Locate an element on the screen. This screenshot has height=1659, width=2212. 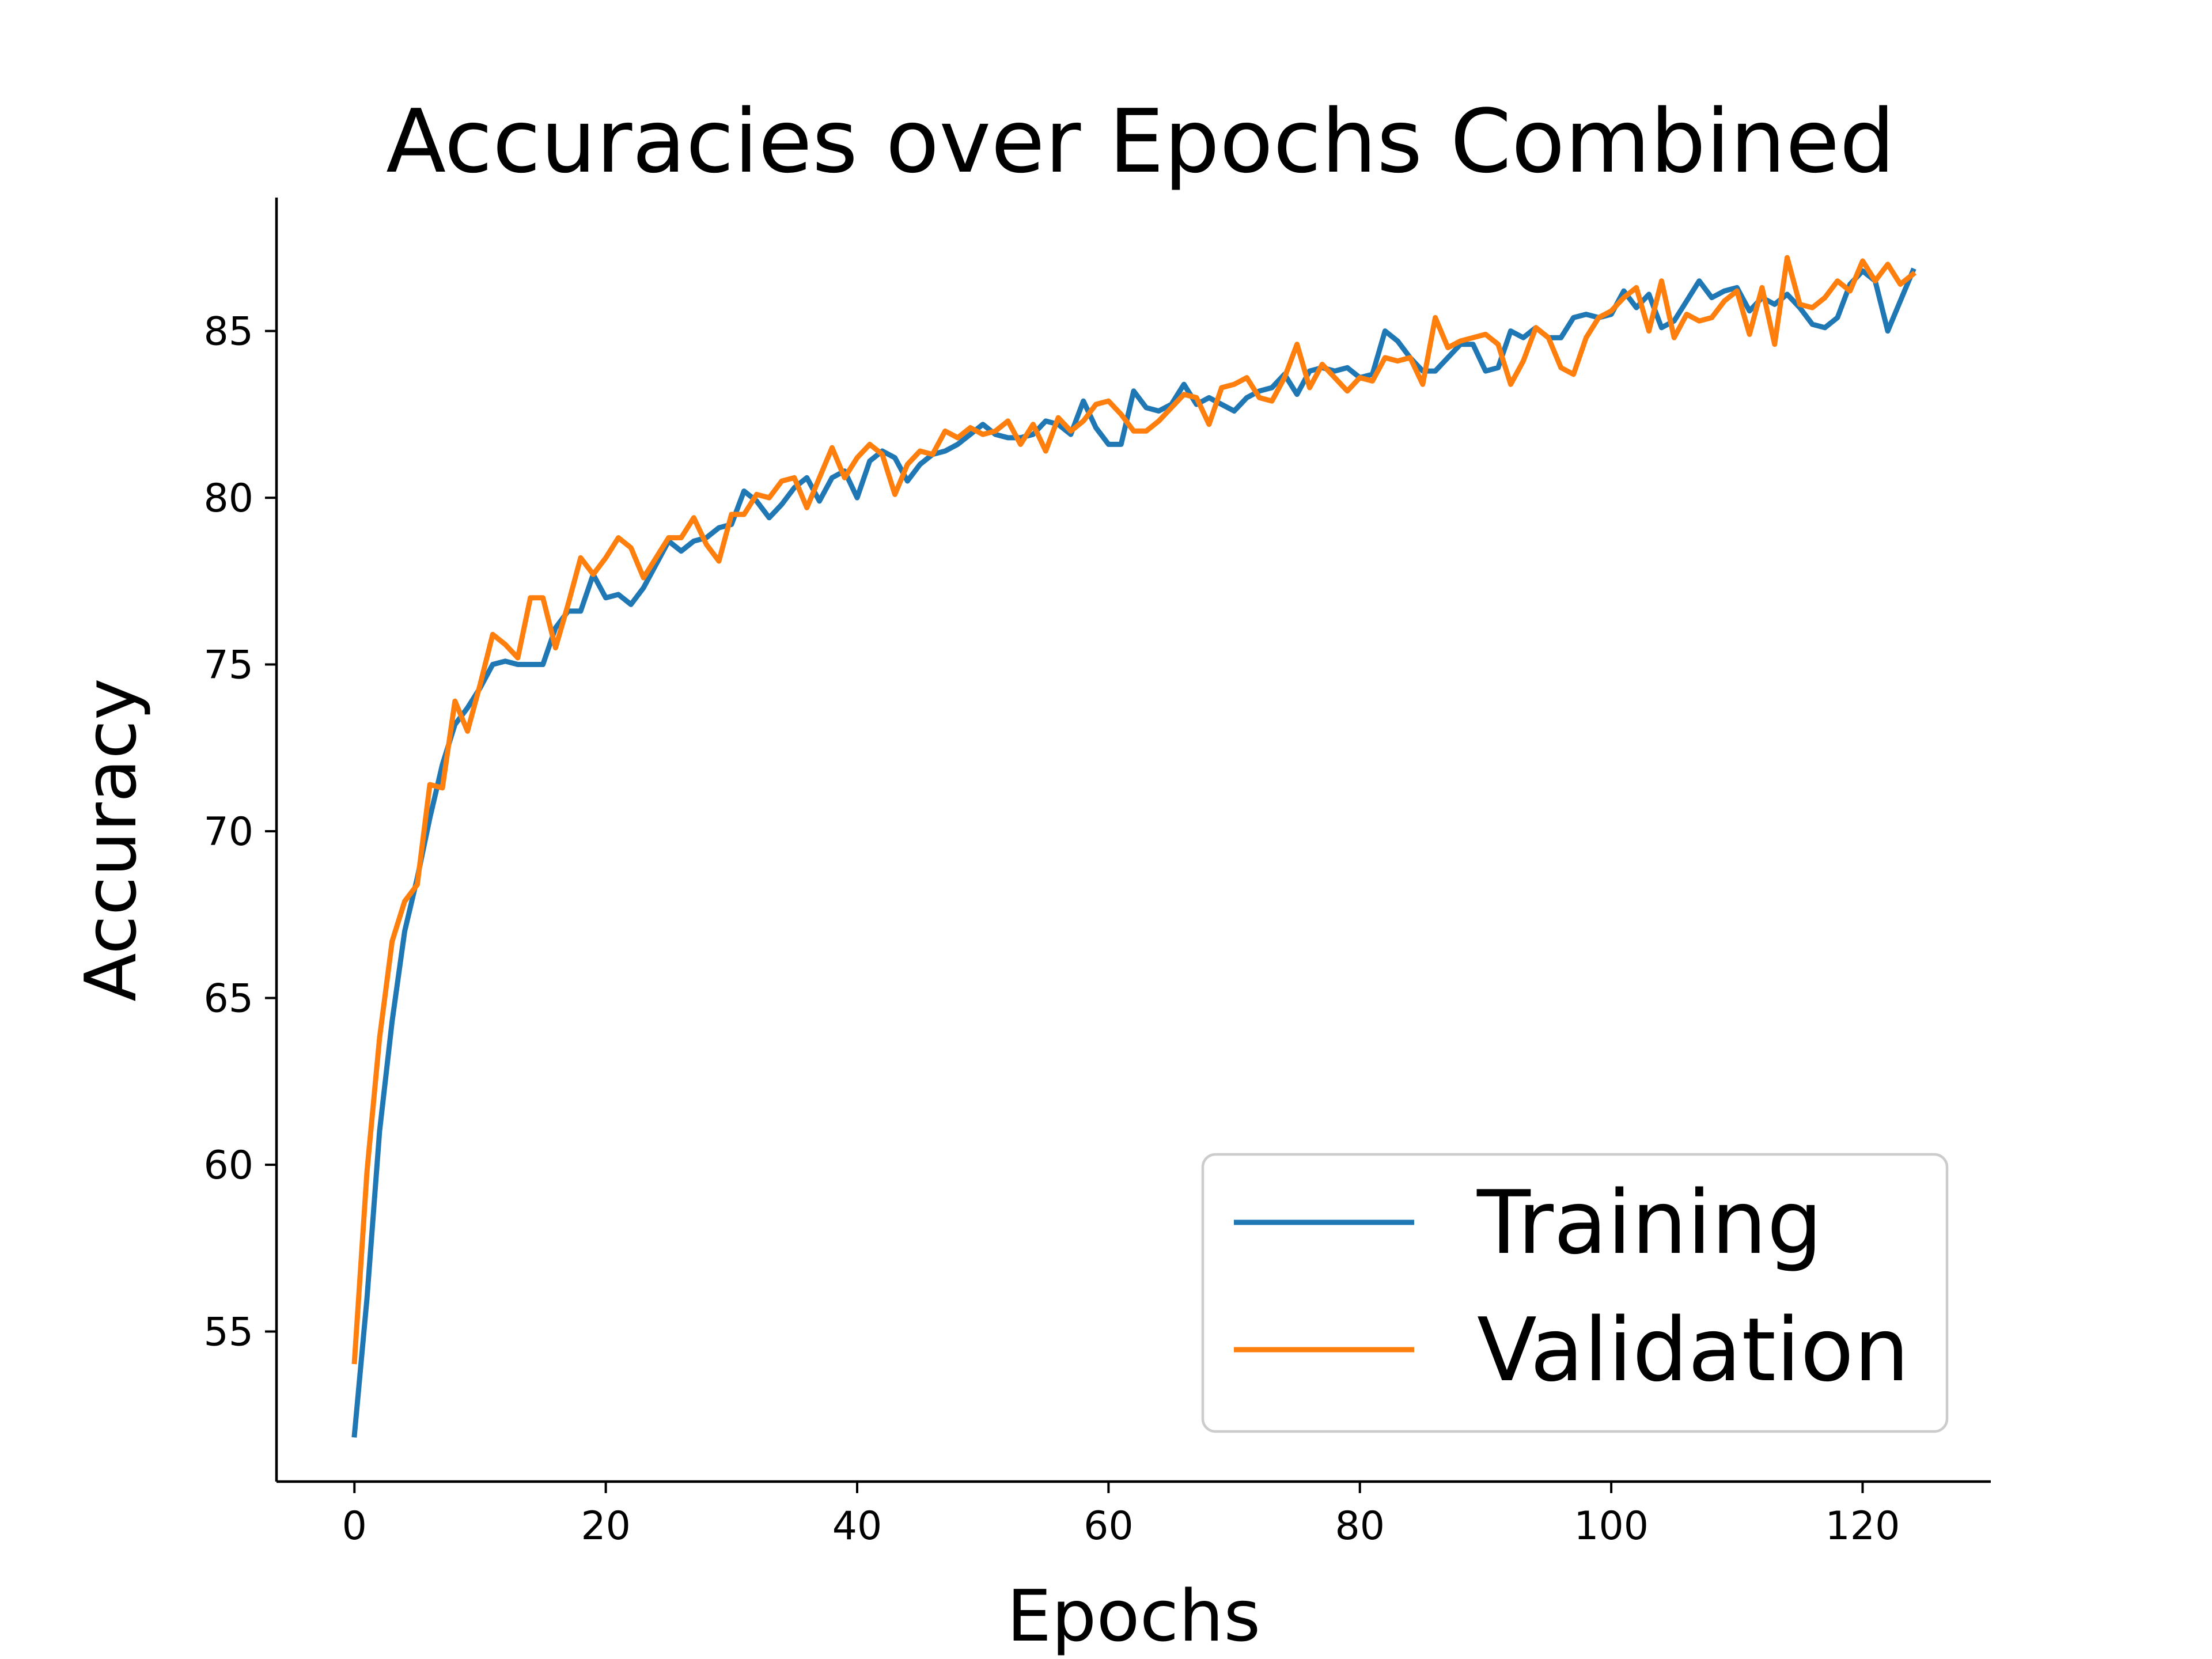
y-axis-ticks: 55 60 65 70 75 80 85 is located at coordinates (239, 832).